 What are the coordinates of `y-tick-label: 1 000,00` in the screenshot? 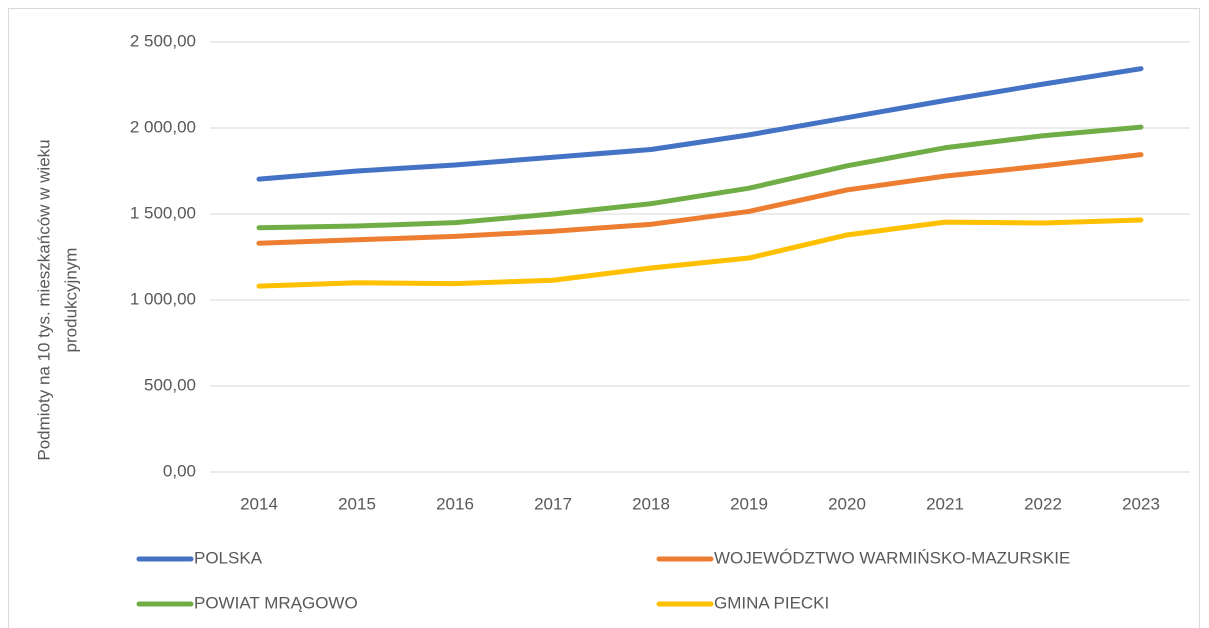 It's located at (163, 298).